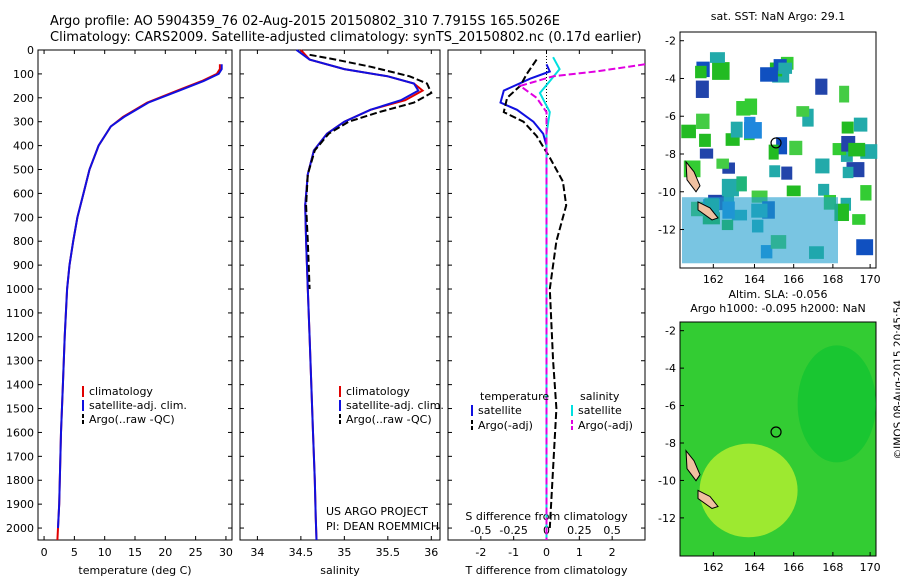 The width and height of the screenshot is (900, 580). Describe the element at coordinates (600, 396) in the screenshot. I see `legend-title-salinity: salinity` at that location.